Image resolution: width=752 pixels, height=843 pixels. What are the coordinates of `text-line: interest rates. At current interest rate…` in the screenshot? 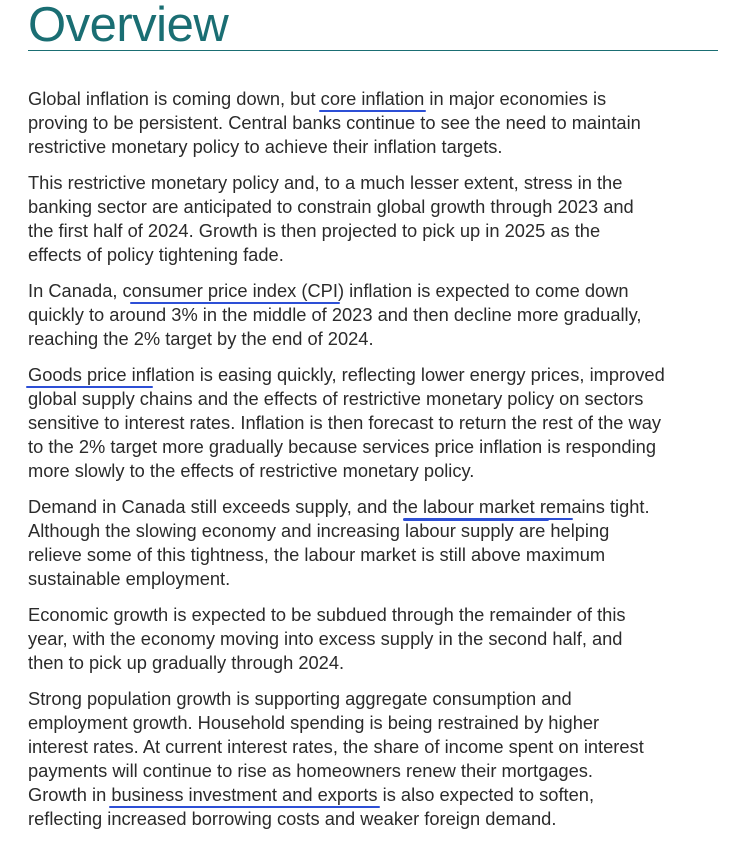 It's located at (373, 747).